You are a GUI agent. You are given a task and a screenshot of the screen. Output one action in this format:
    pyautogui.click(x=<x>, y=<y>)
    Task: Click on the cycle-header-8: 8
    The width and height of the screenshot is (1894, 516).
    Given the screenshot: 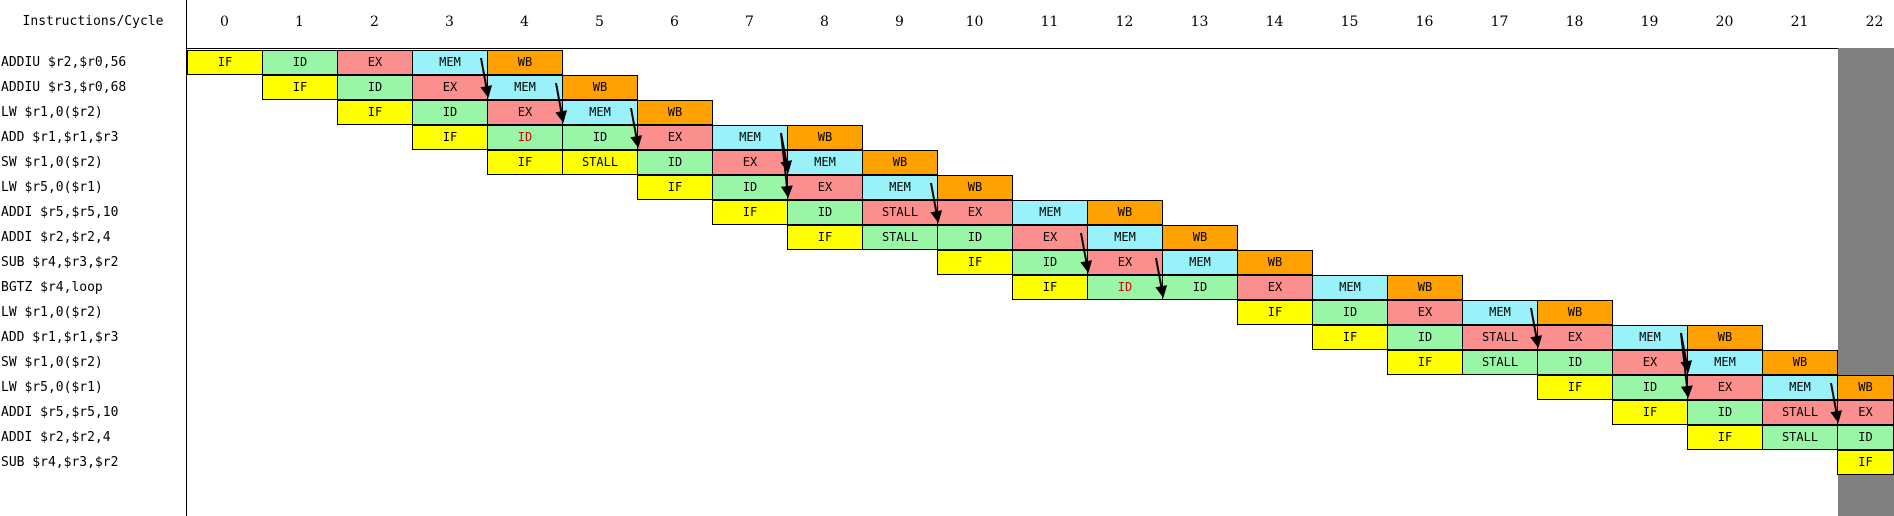 What is the action you would take?
    pyautogui.click(x=824, y=22)
    